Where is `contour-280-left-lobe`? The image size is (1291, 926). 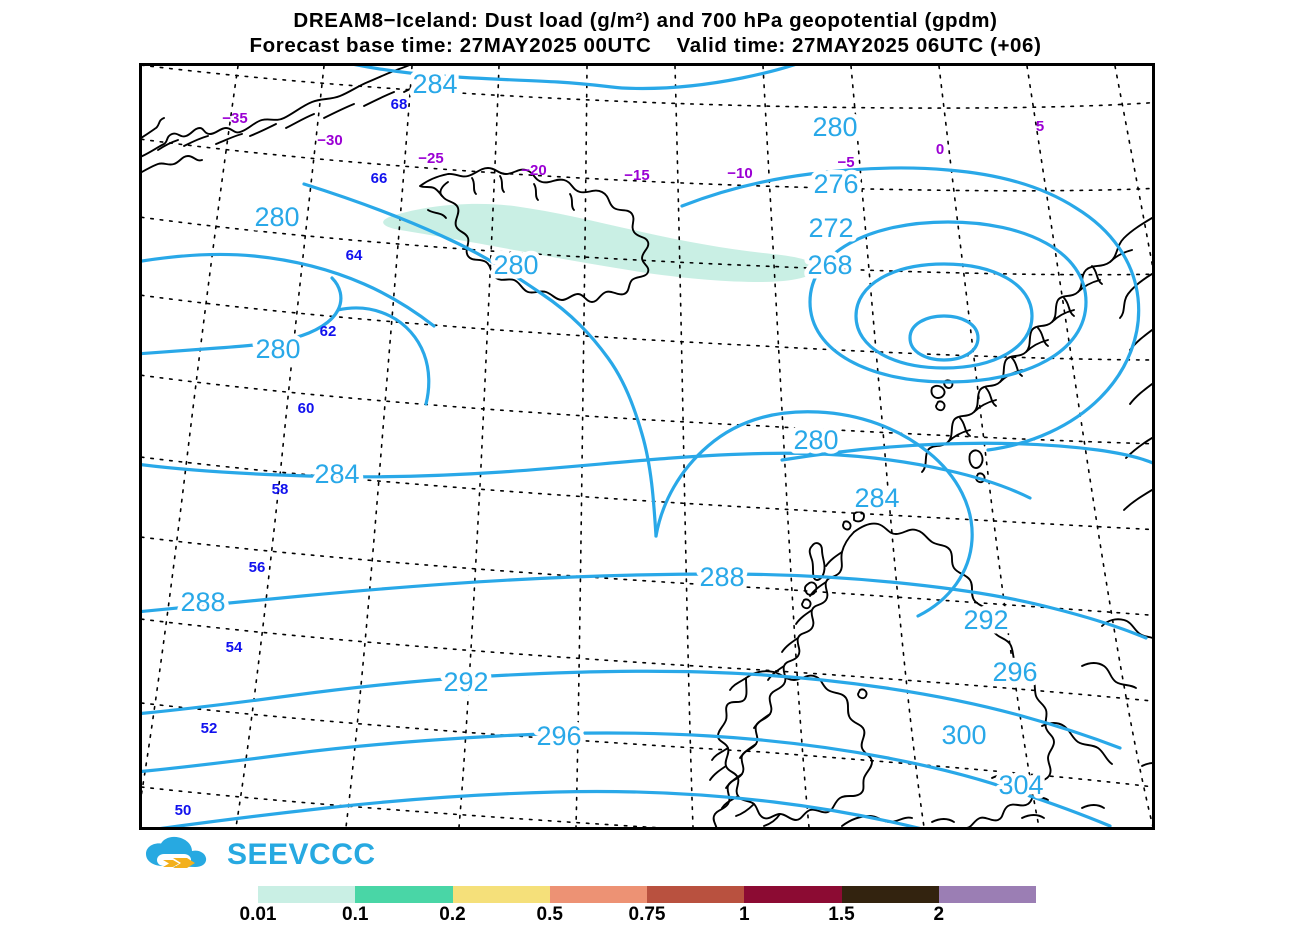
contour-280-left-lobe is located at coordinates (242, 316).